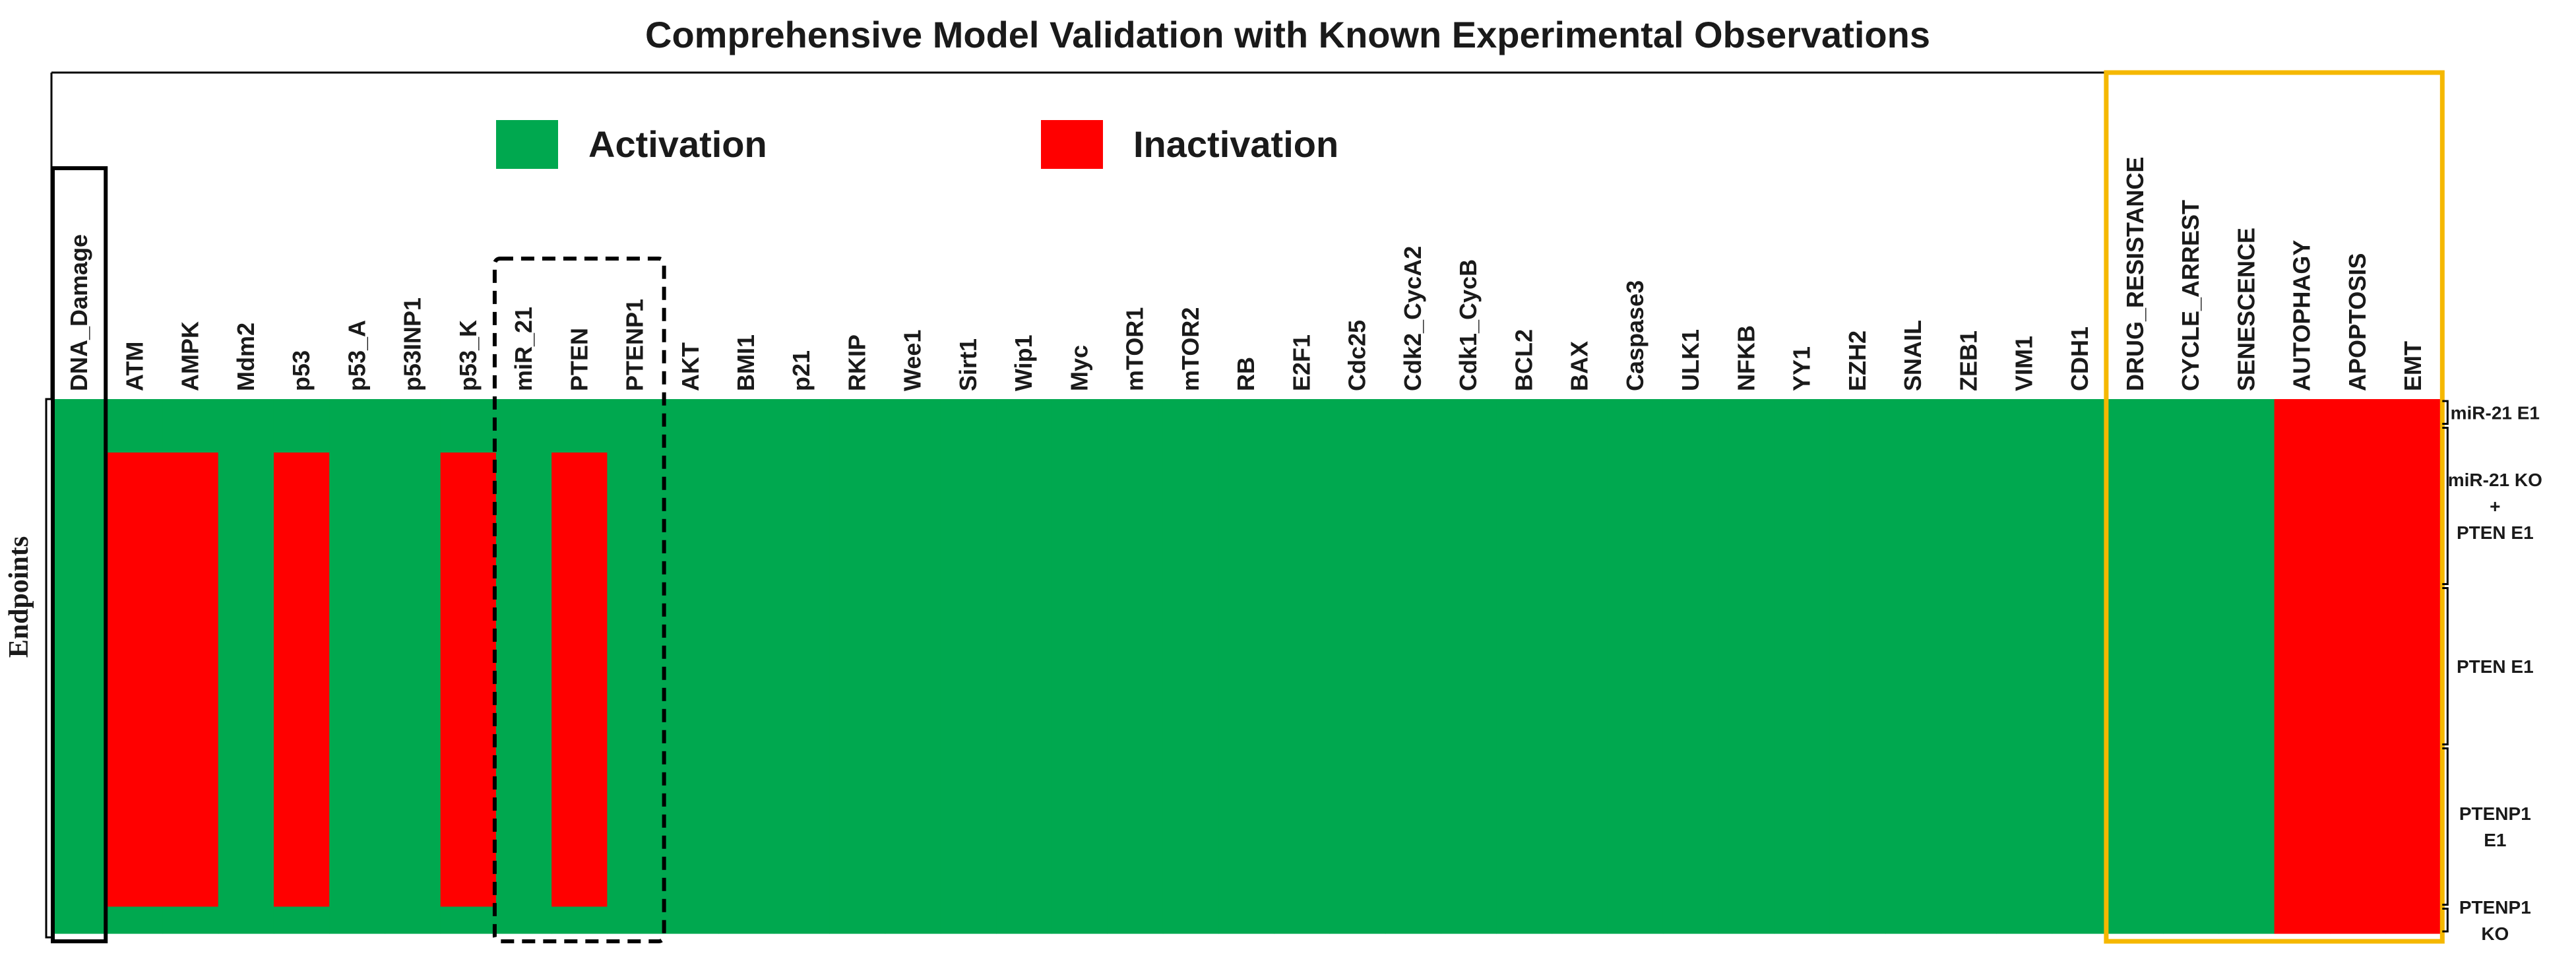 This screenshot has height=971, width=2576. Describe the element at coordinates (523, 349) in the screenshot. I see `column-label: miR_21` at that location.